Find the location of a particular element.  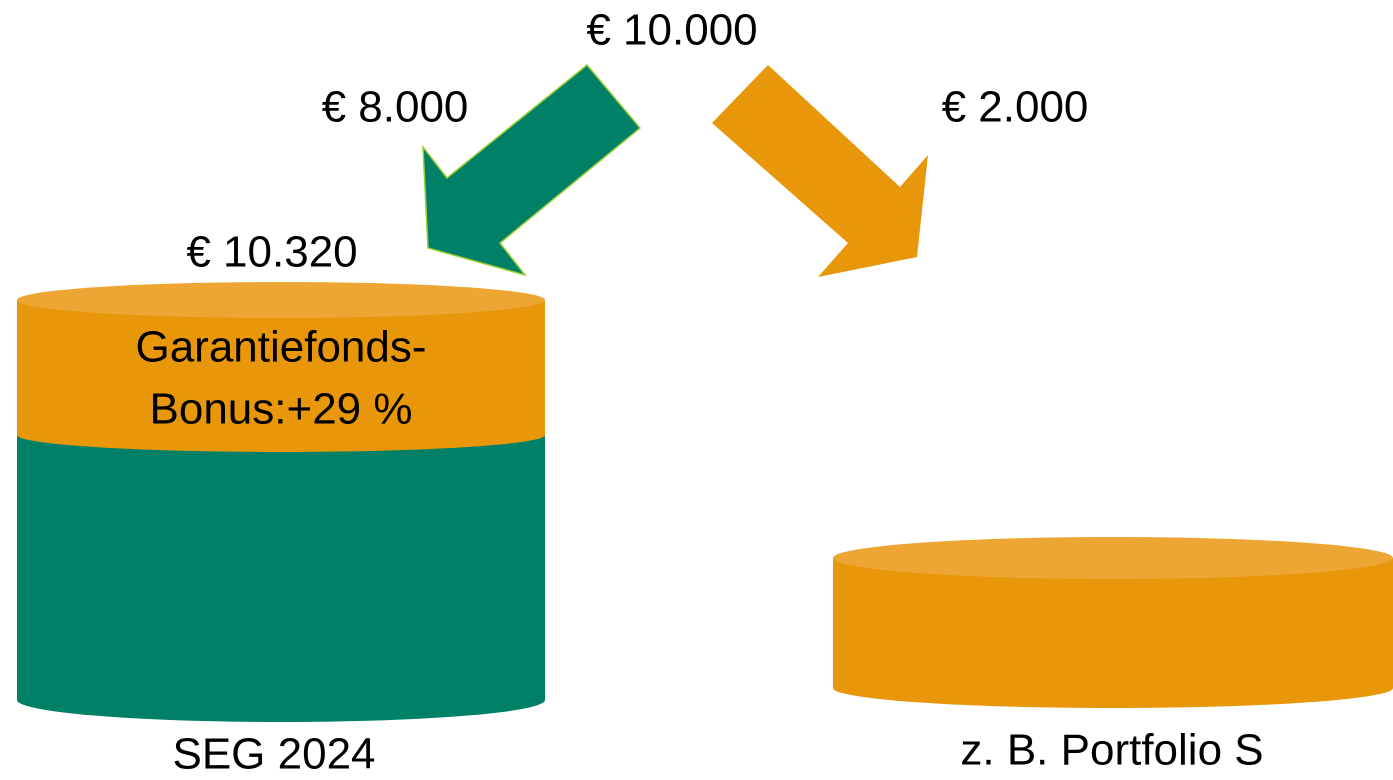

bonus-line: Bonus:+29 % is located at coordinates (281, 409).